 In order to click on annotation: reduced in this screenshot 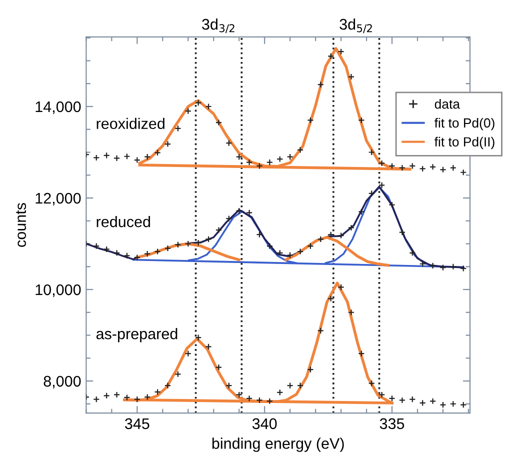, I will do `click(123, 222)`.